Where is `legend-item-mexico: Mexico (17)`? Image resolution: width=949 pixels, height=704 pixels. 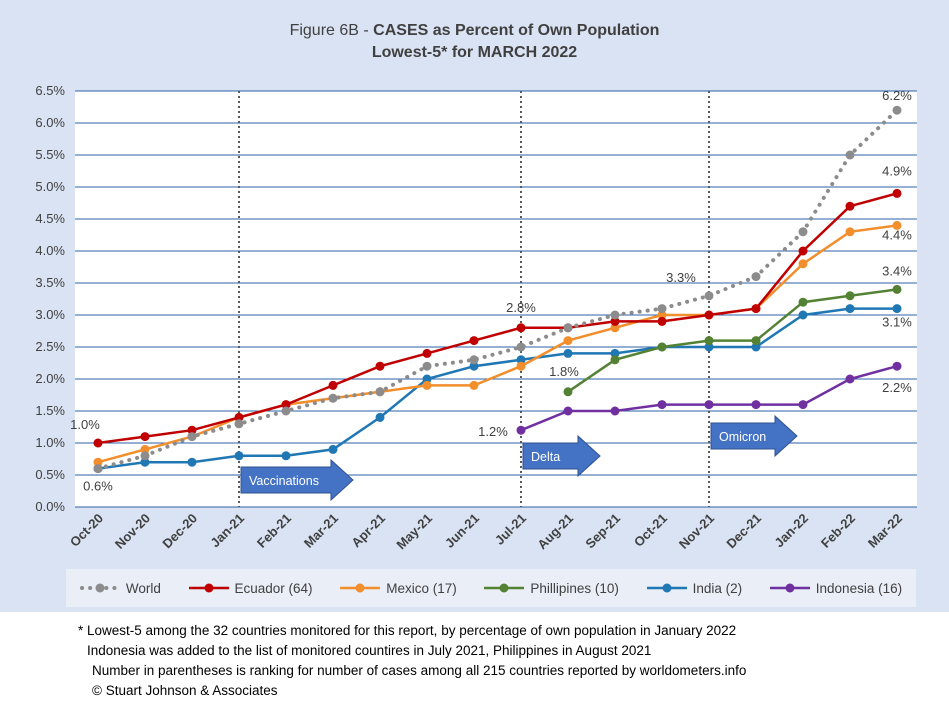 legend-item-mexico: Mexico (17) is located at coordinates (398, 588).